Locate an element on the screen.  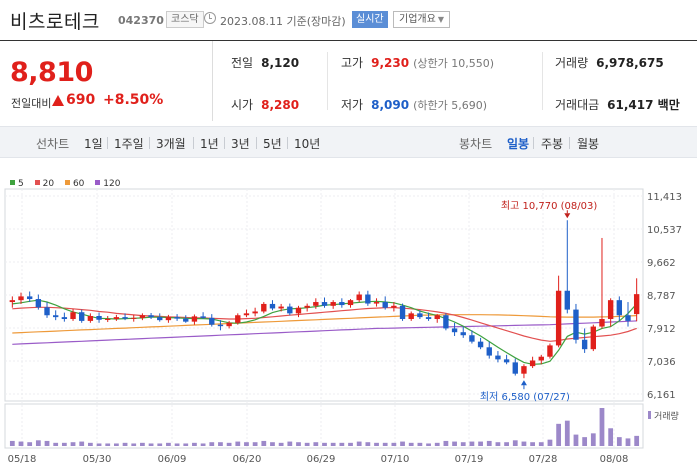
tab-10y: 10년 is located at coordinates (307, 144).